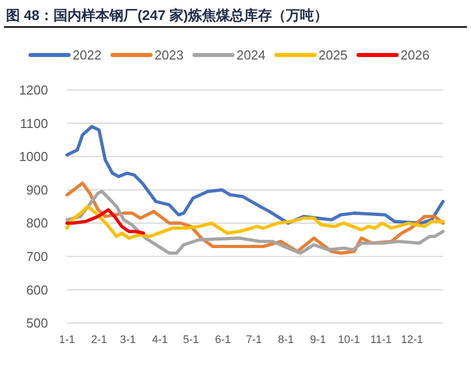 Image resolution: width=471 pixels, height=388 pixels. What do you see at coordinates (415, 55) in the screenshot?
I see `legend-label: 2026` at bounding box center [415, 55].